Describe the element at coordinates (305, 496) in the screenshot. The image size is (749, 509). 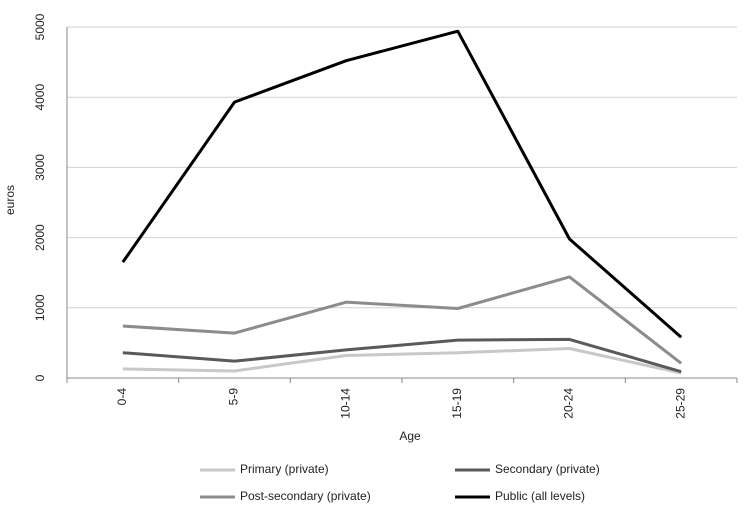
I see `legend-label: Post-secondary (private)` at that location.